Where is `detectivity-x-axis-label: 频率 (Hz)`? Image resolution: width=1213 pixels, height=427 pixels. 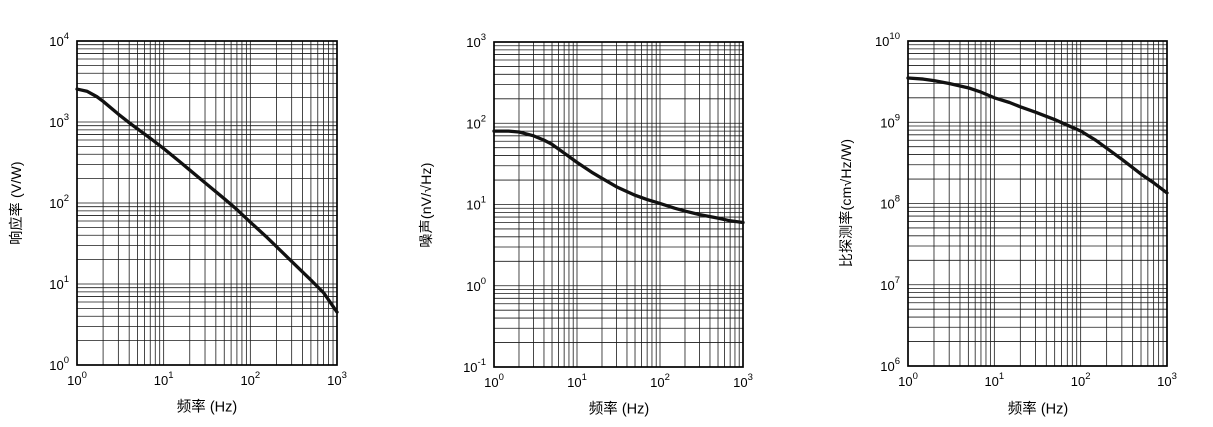 detectivity-x-axis-label: 频率 (Hz) is located at coordinates (1038, 409).